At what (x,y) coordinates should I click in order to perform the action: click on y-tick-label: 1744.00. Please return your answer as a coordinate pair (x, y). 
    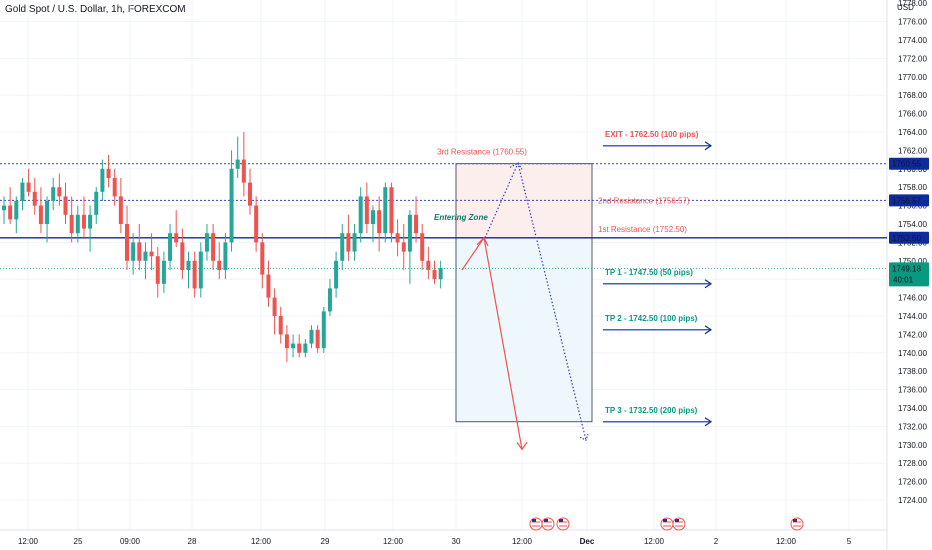
    Looking at the image, I should click on (912, 316).